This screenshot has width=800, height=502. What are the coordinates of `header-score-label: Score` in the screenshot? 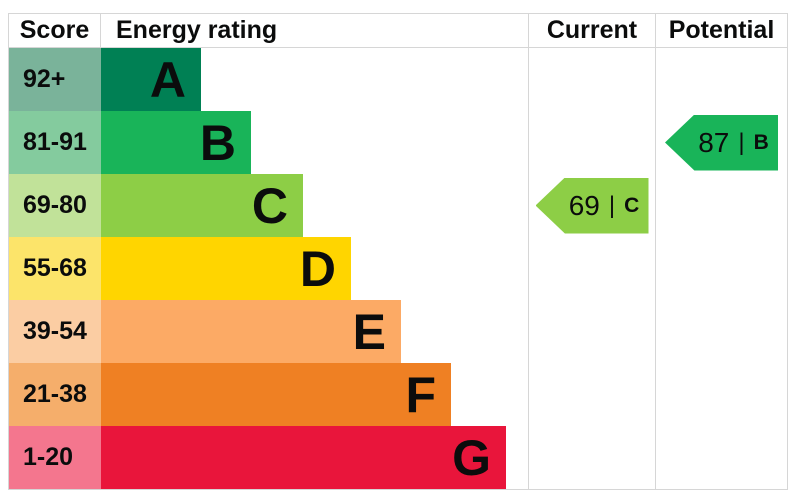 It's located at (54, 30).